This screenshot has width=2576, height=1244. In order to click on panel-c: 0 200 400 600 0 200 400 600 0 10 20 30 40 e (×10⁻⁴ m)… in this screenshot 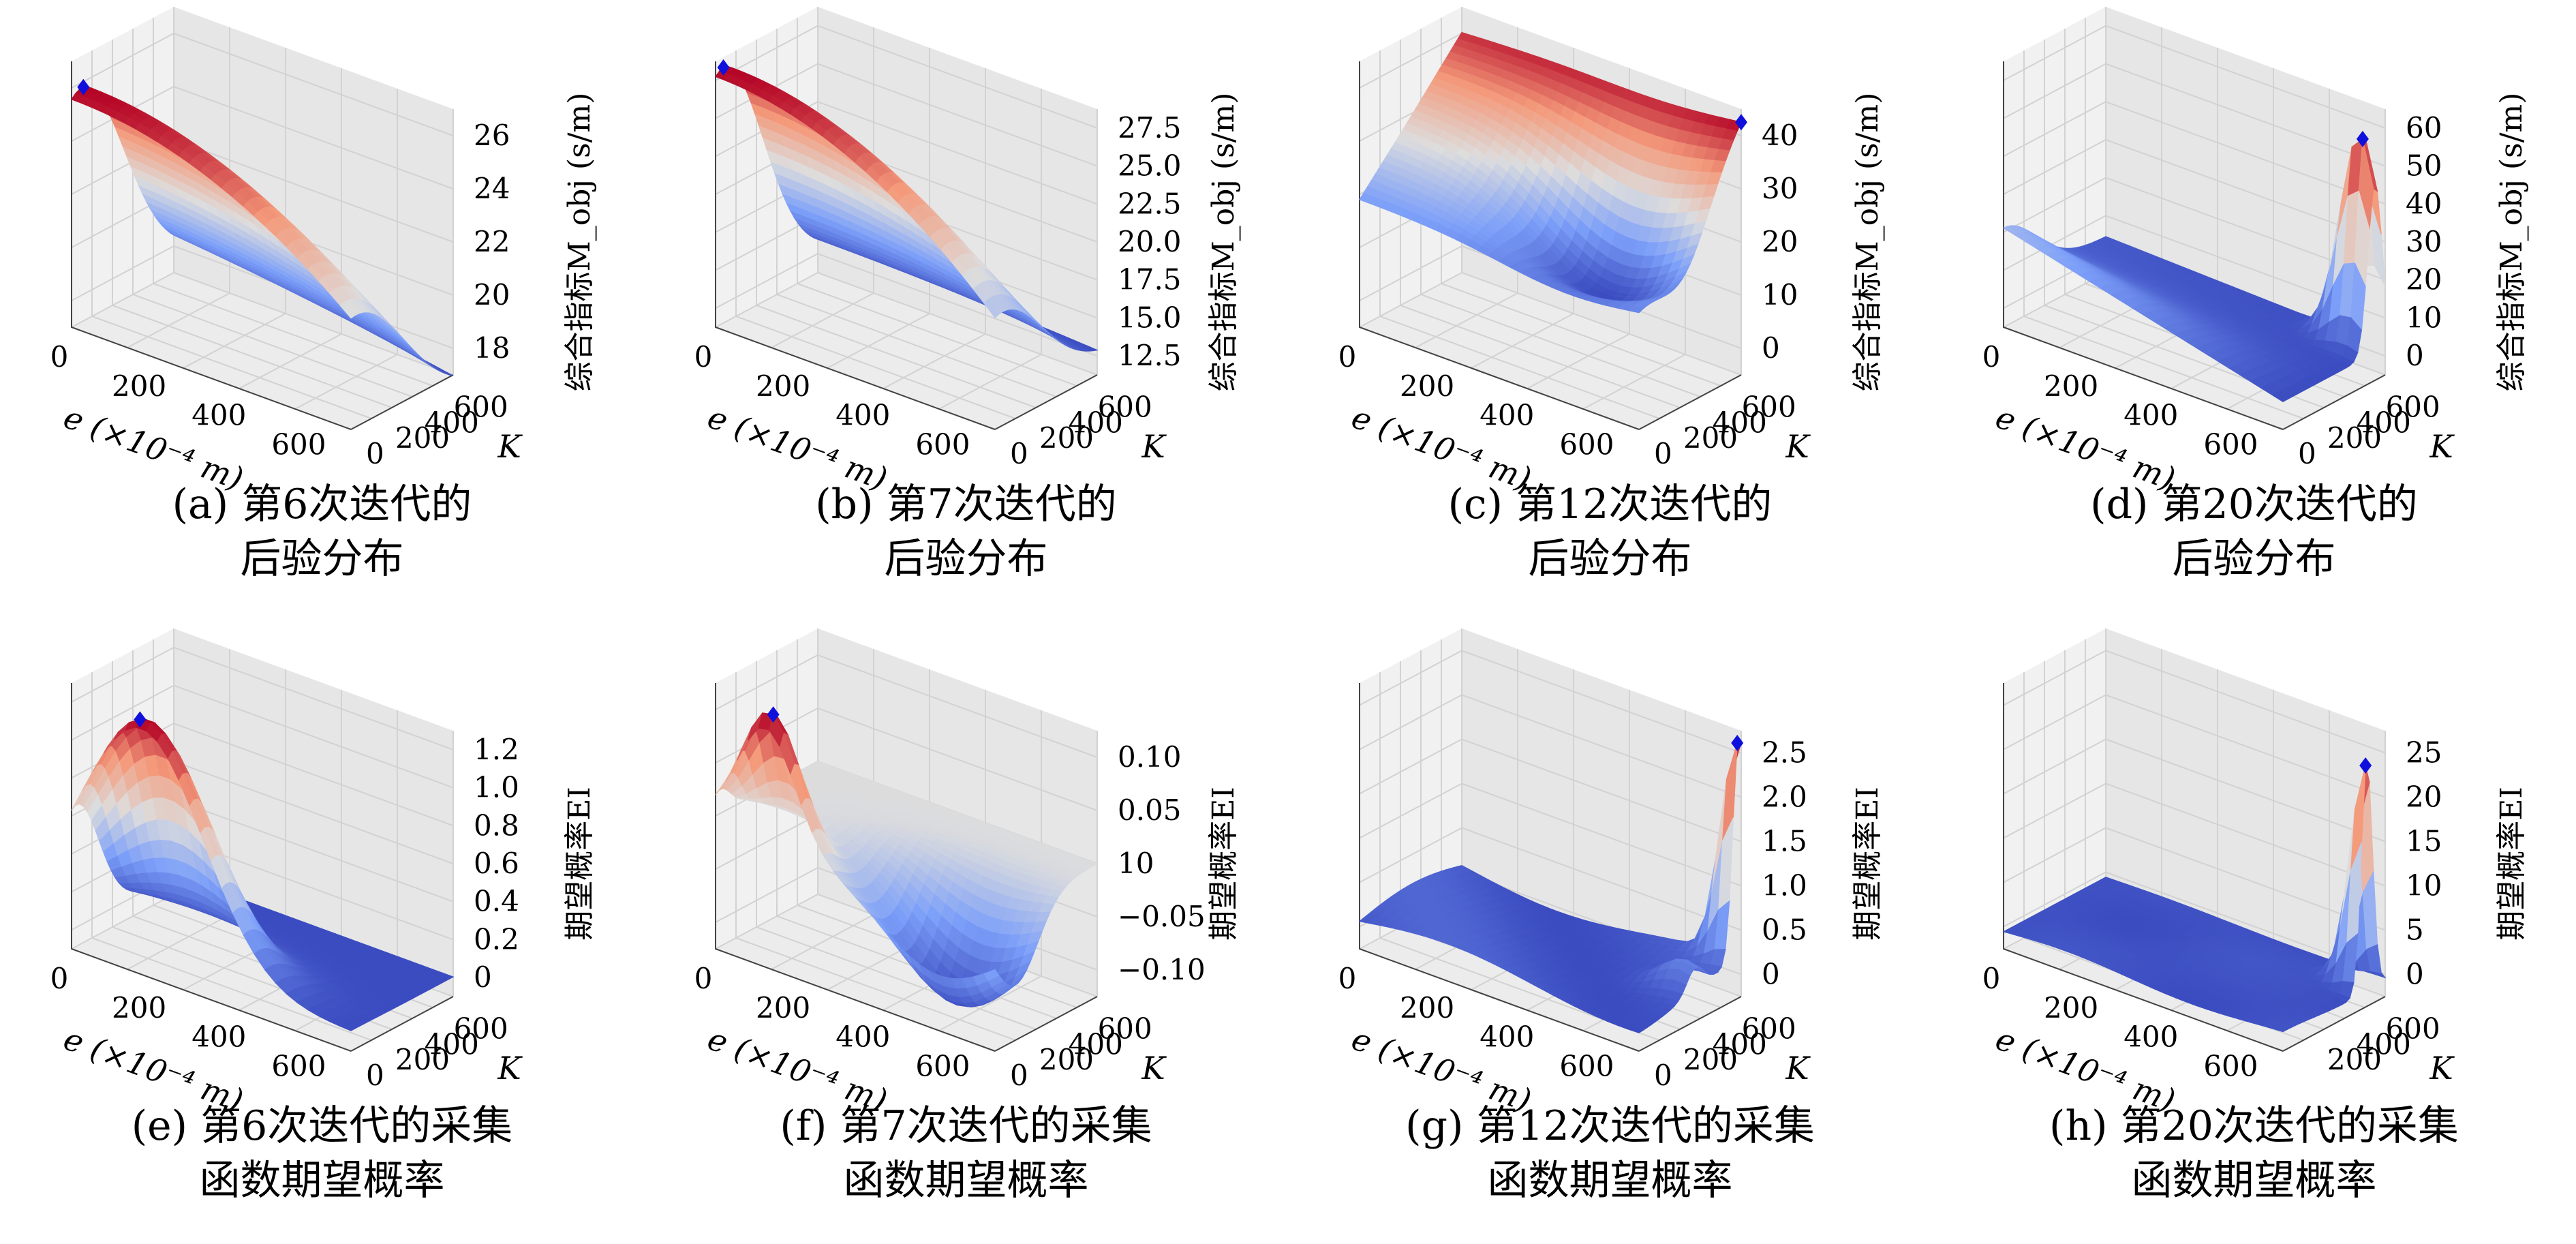, I will do `click(1610, 311)`.